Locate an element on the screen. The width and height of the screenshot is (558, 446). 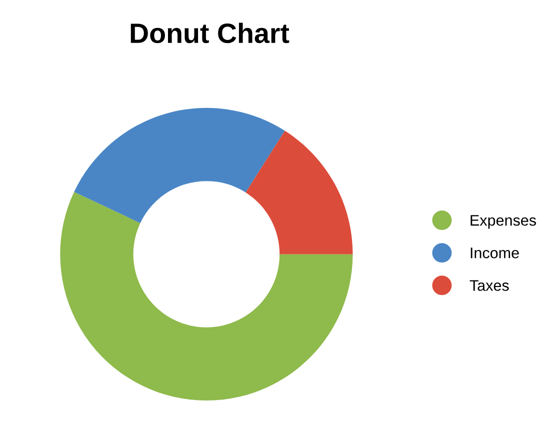
chart-title: Donut Chart is located at coordinates (210, 33).